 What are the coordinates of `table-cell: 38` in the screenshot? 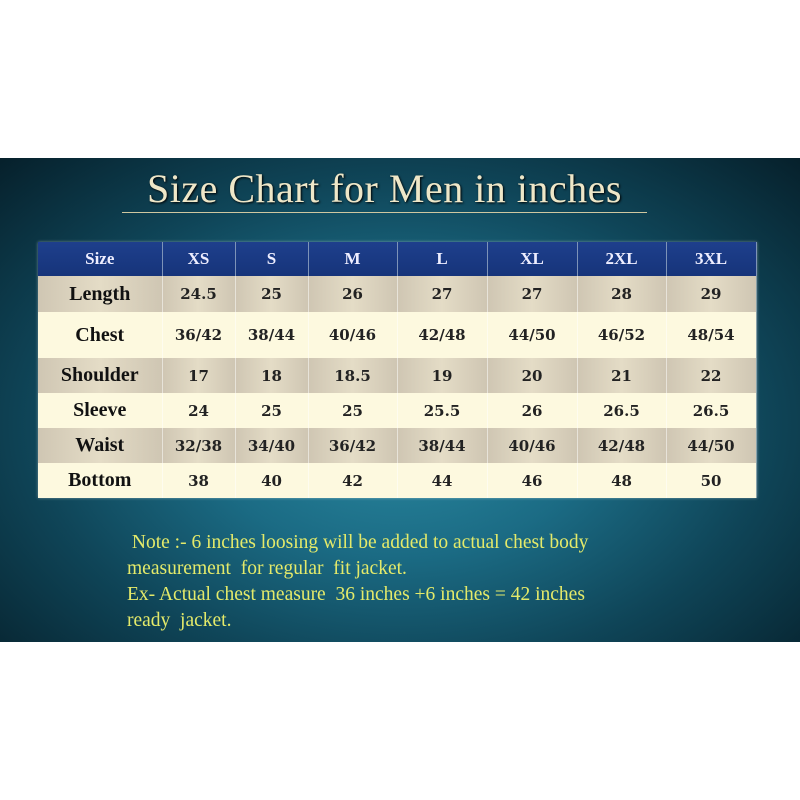 It's located at (199, 480).